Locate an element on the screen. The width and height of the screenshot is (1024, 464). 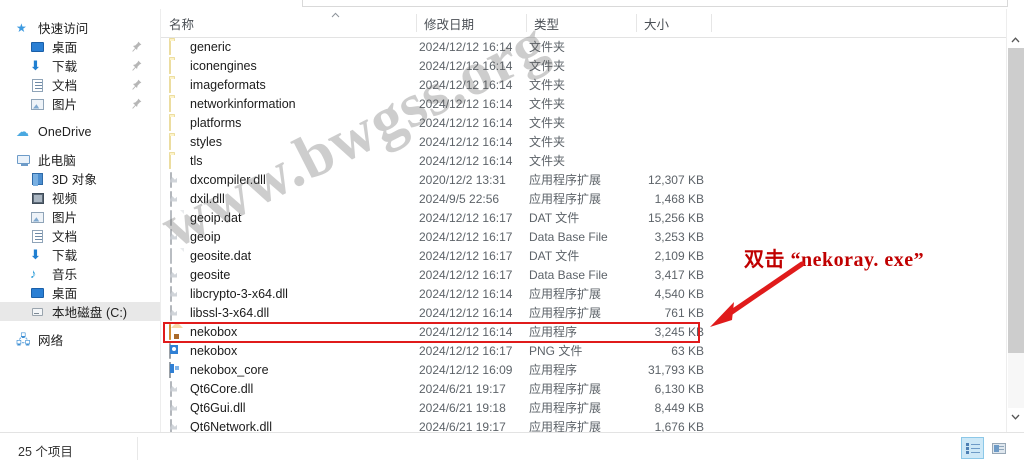
sidebar-item-local-disk-c: 本地磁盘 (C:) is located at coordinates (80, 311).